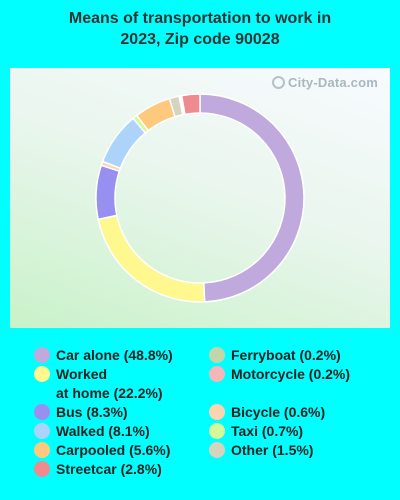 This screenshot has height=500, width=400. Describe the element at coordinates (291, 374) in the screenshot. I see `legend-label: Motorcycle (0.2%)` at that location.